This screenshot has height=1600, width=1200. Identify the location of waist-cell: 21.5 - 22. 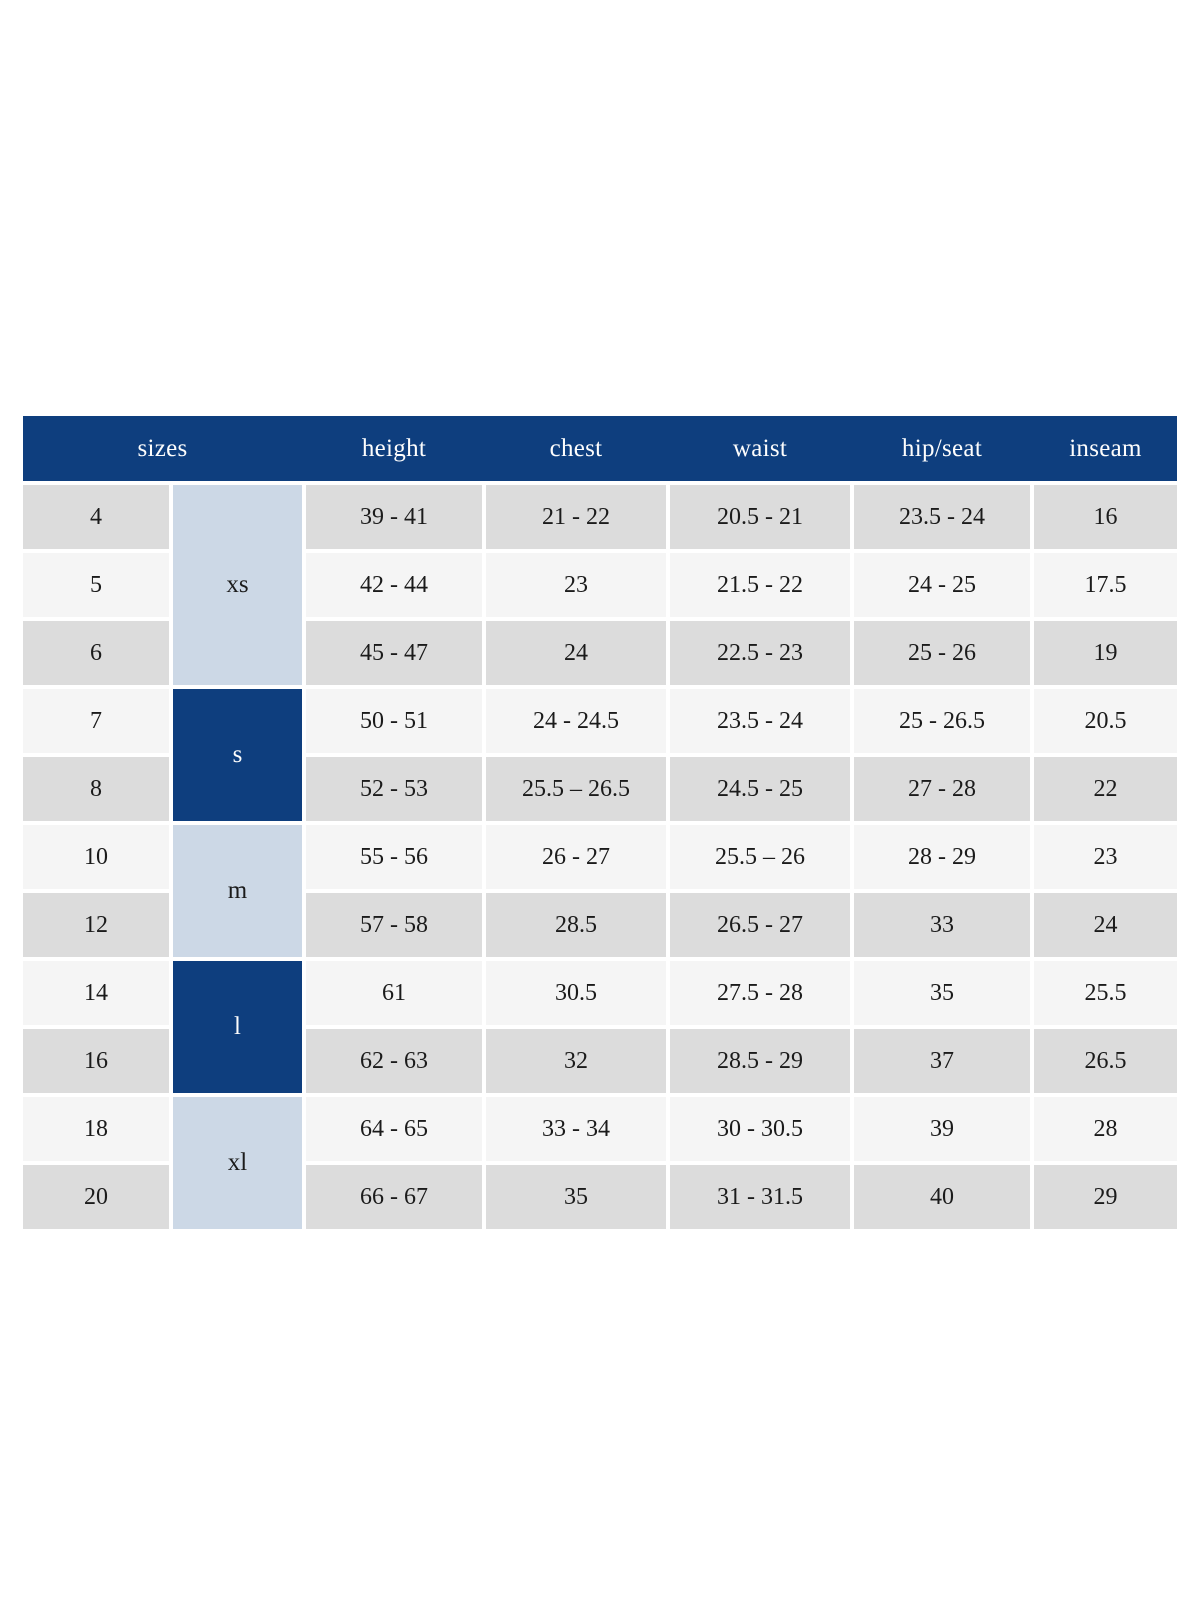
(760, 585).